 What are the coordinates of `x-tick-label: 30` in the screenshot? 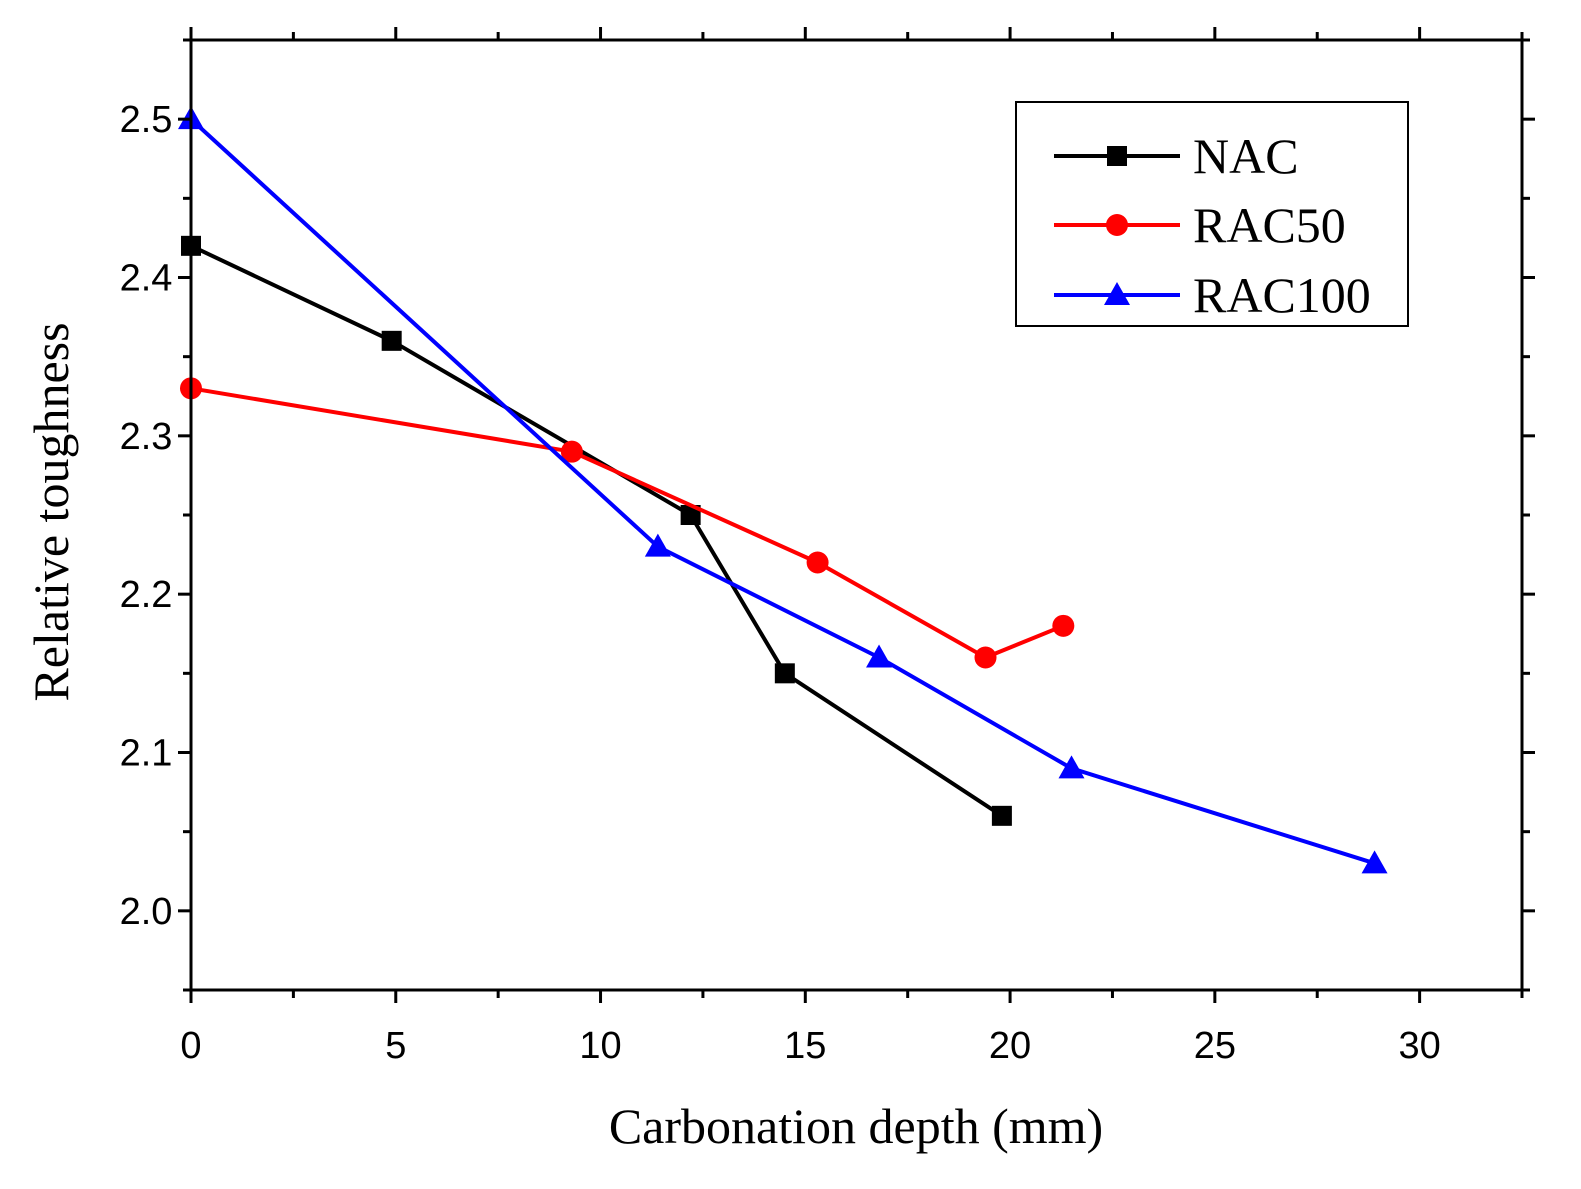 It's located at (1419, 1046).